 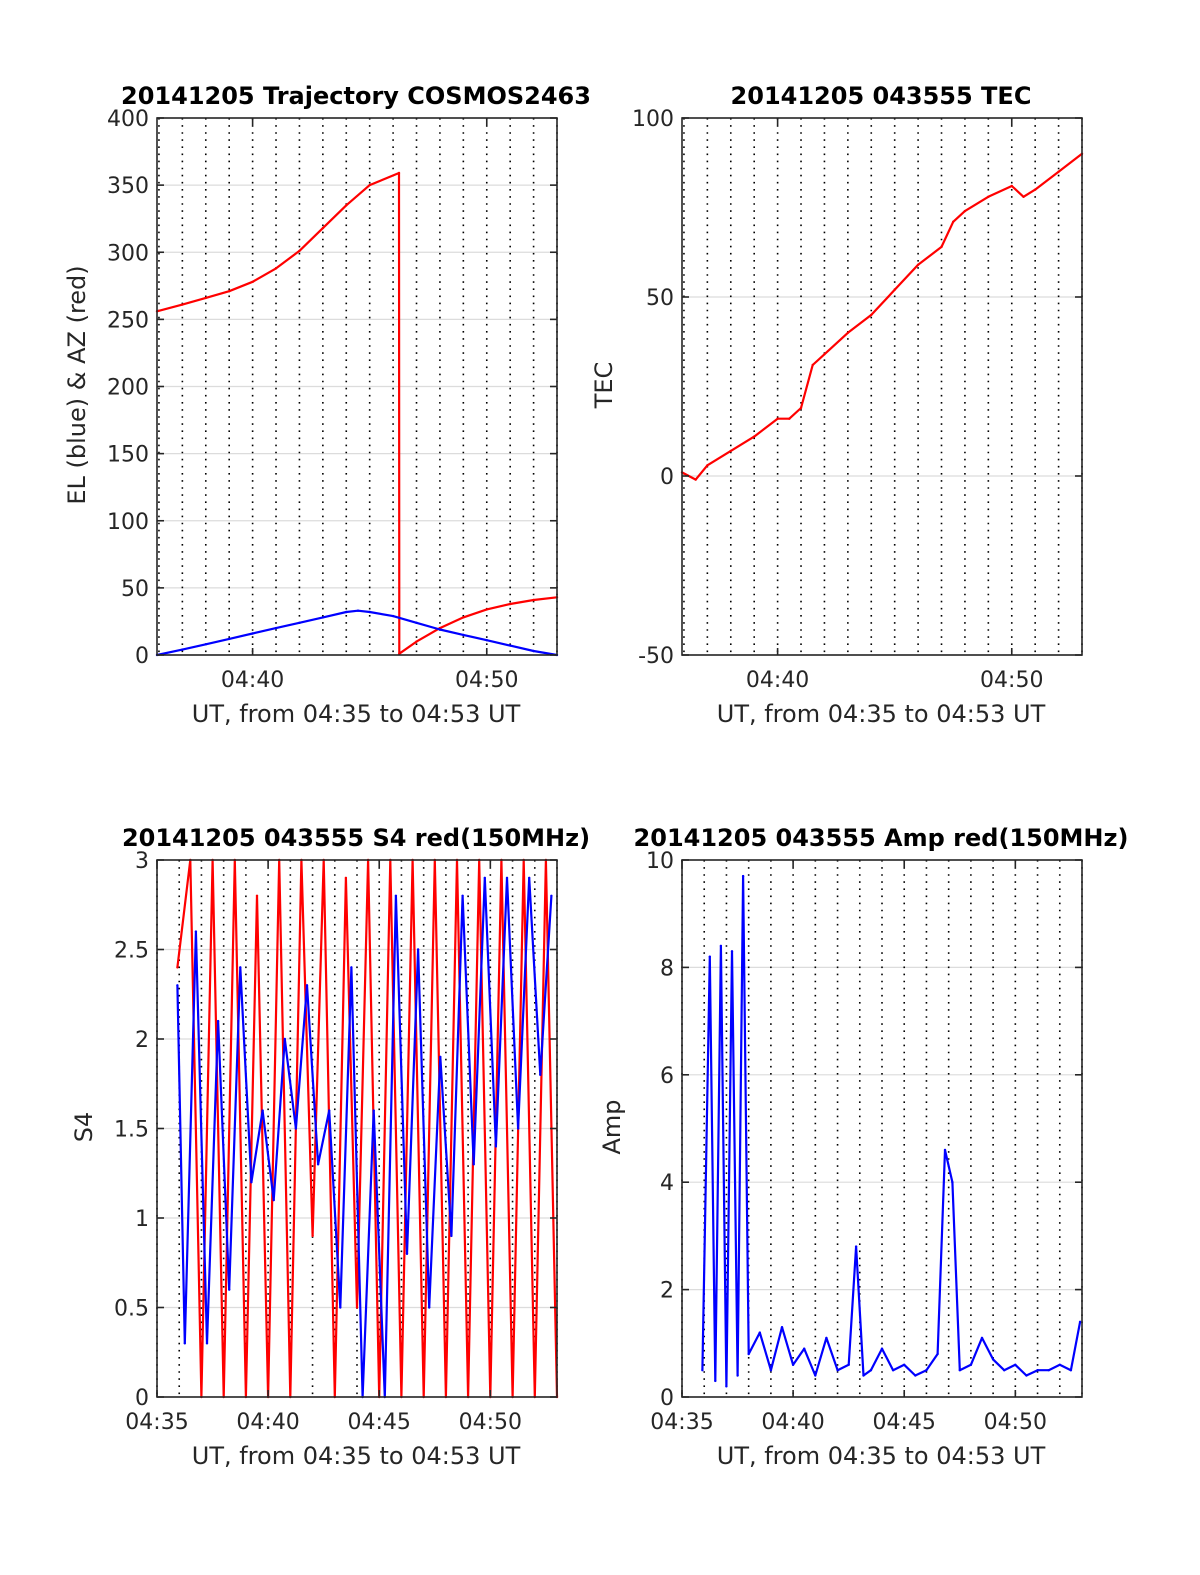 I want to click on y-tick-label: 0, so click(x=142, y=1398).